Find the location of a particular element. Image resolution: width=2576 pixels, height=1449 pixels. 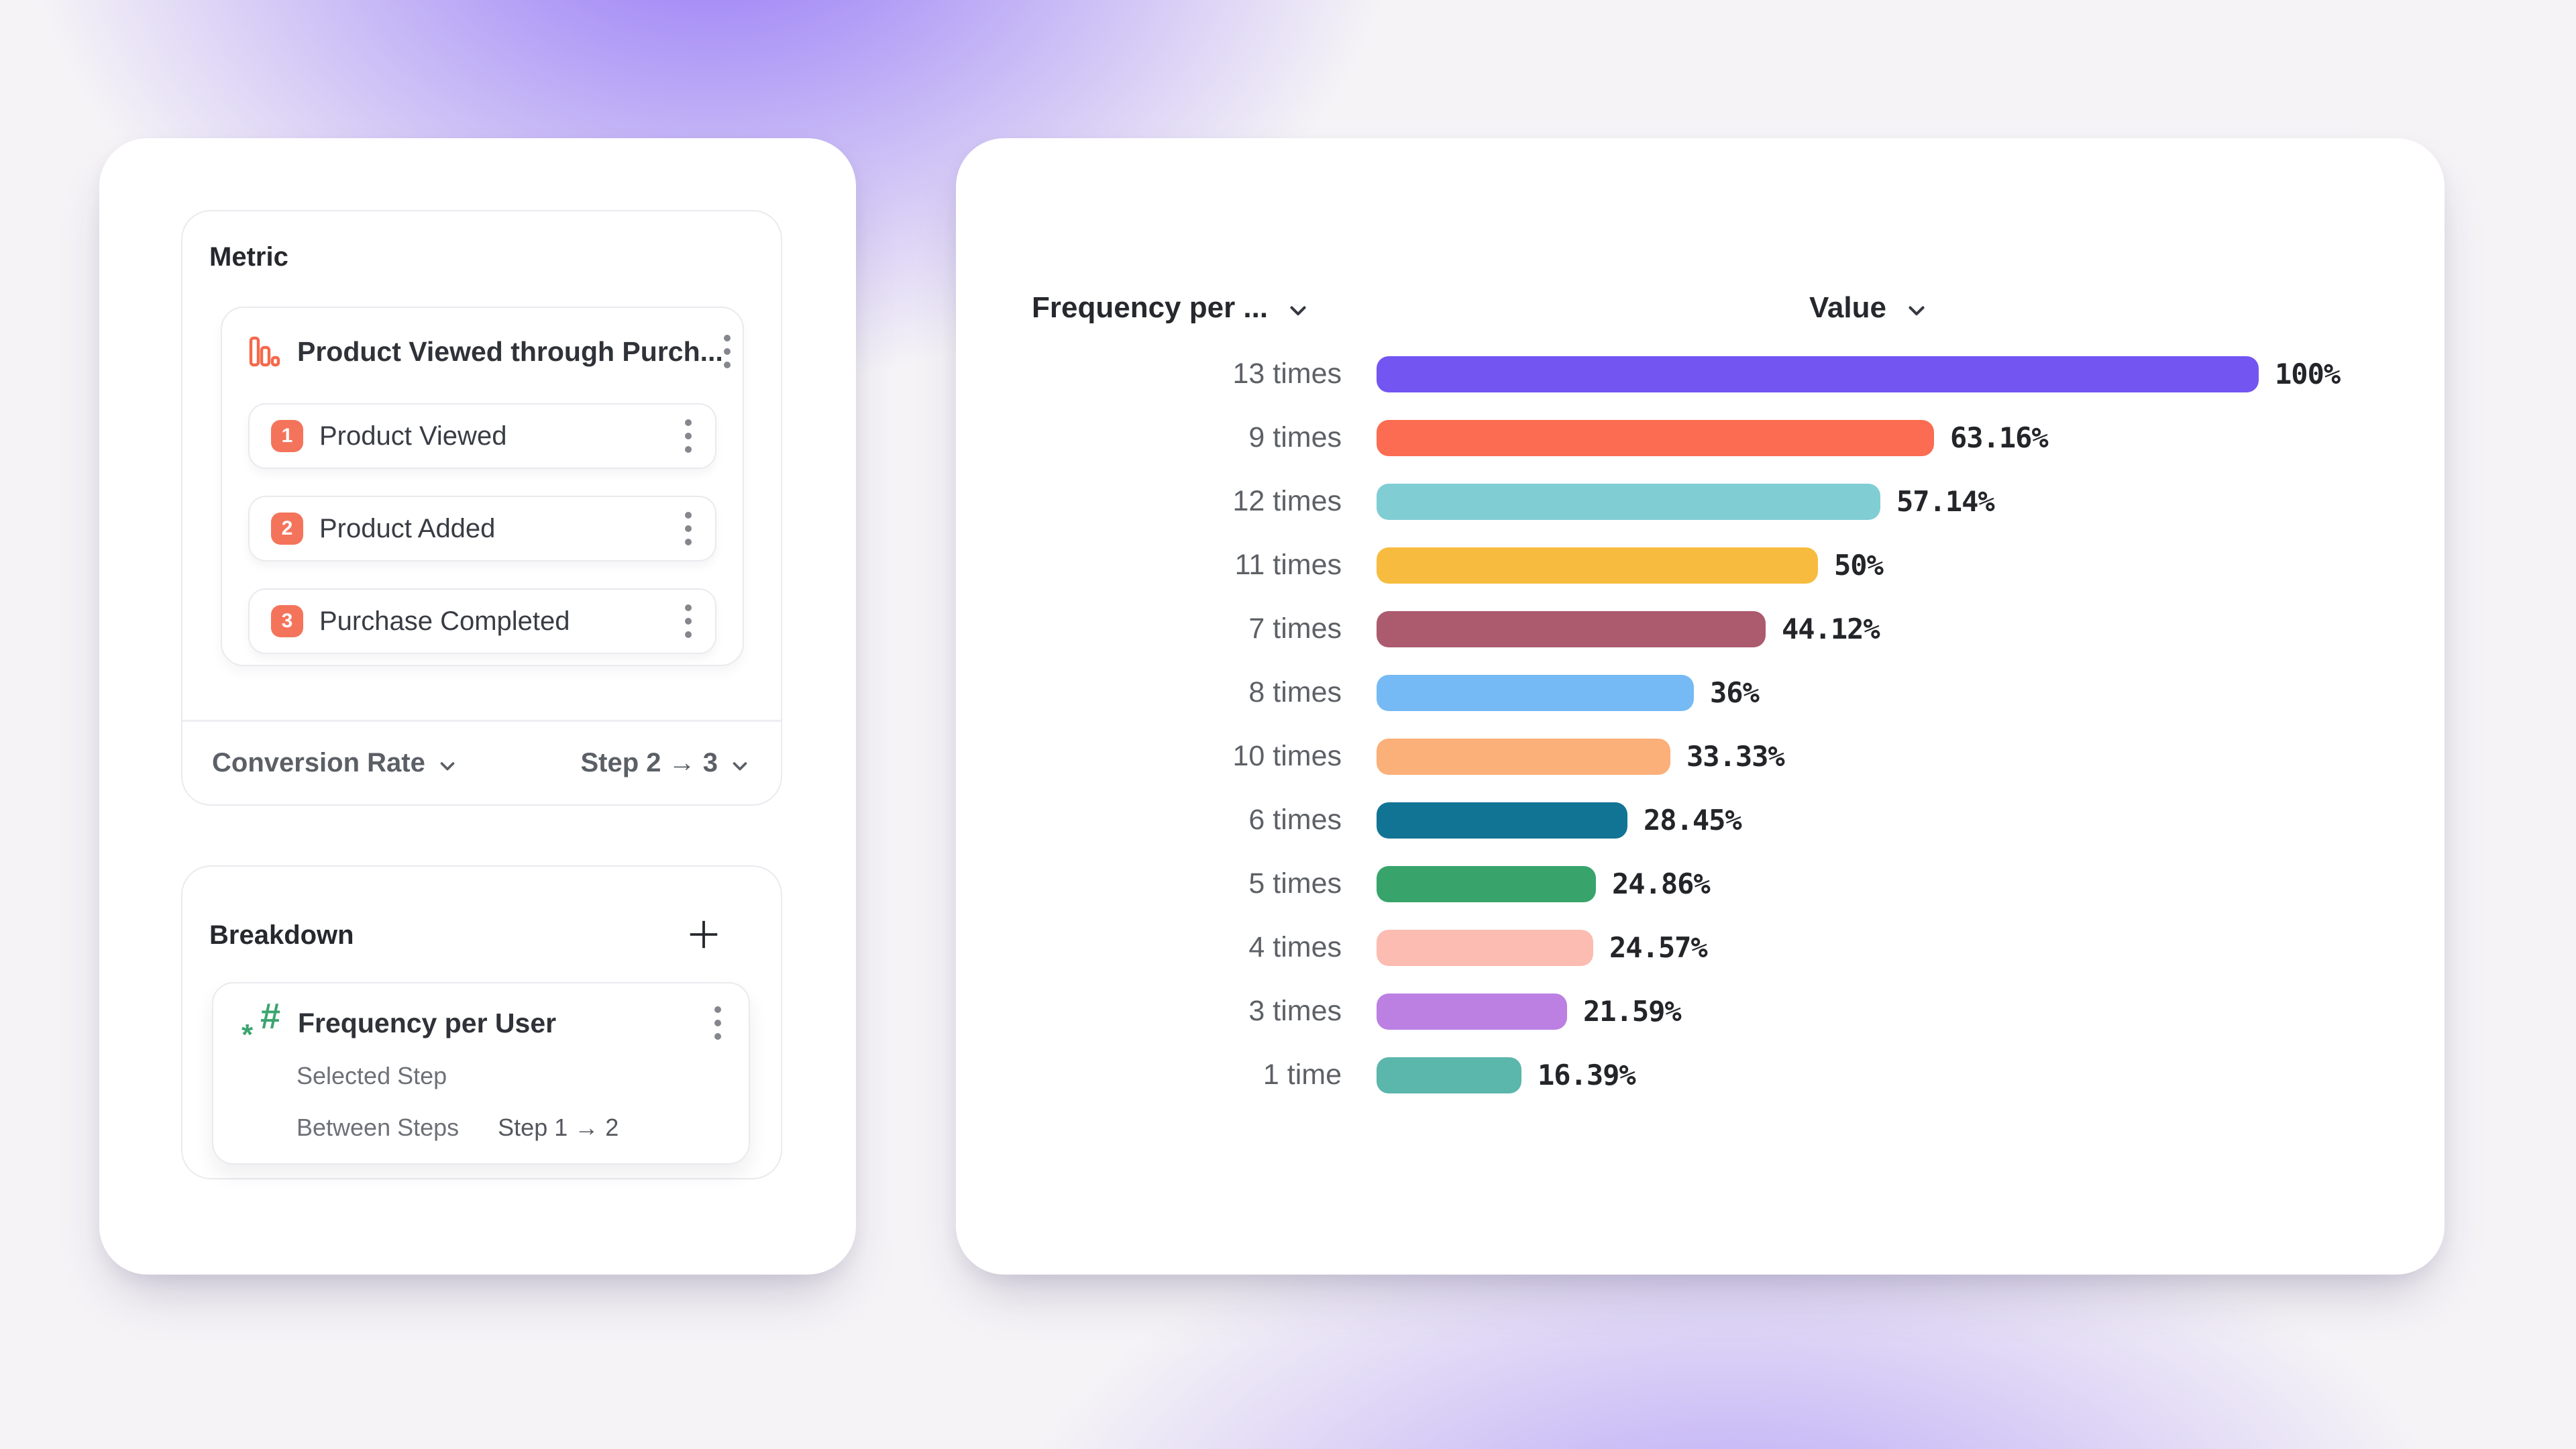

between-steps-row: Between Steps Step 1 → 2 is located at coordinates (523, 1127).